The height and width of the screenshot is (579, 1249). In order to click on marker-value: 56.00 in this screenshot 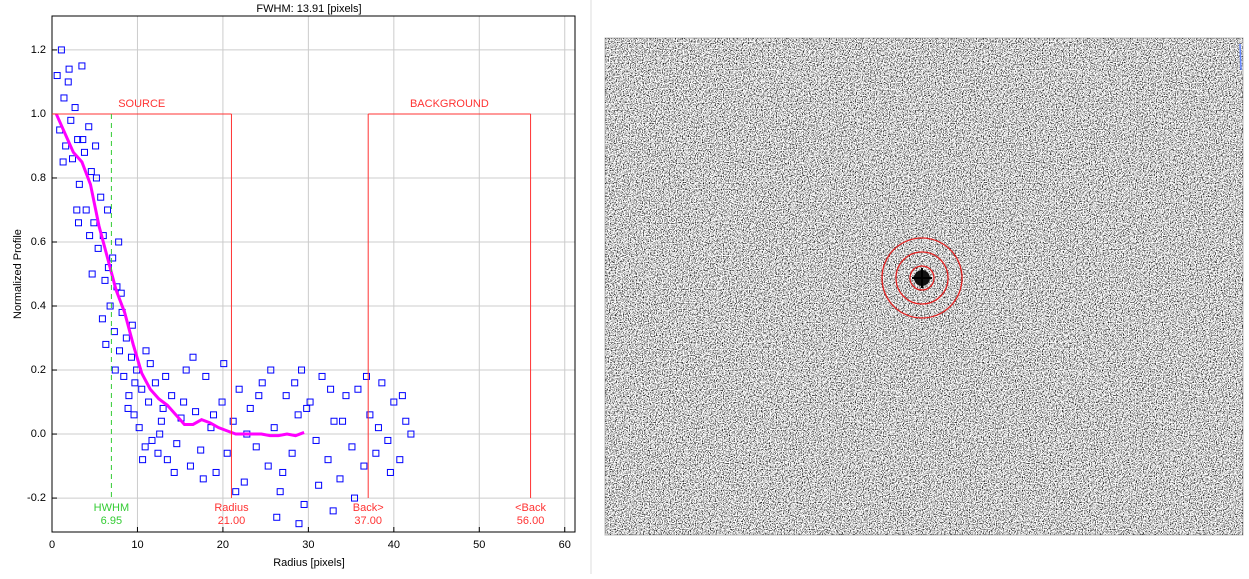, I will do `click(531, 521)`.